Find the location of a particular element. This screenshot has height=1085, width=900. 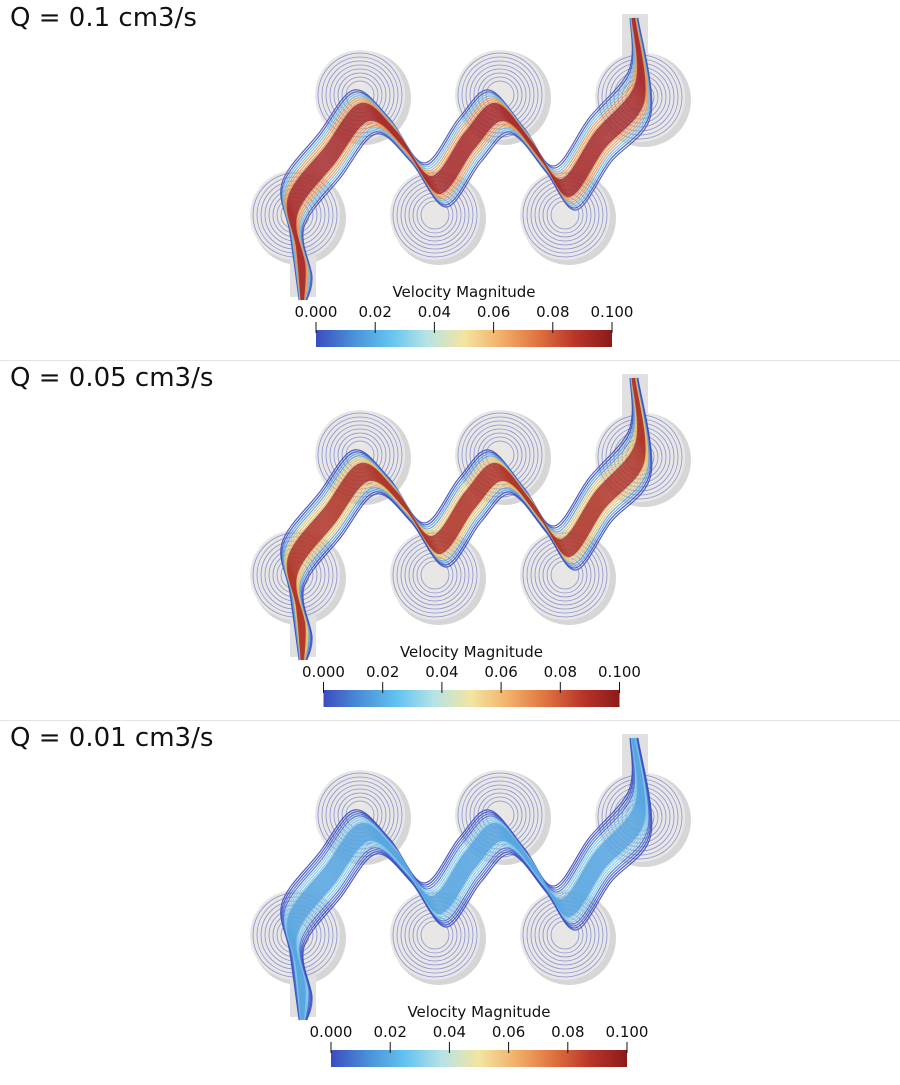

panel-title: Q = 0.1 cm3/s is located at coordinates (103, 18).